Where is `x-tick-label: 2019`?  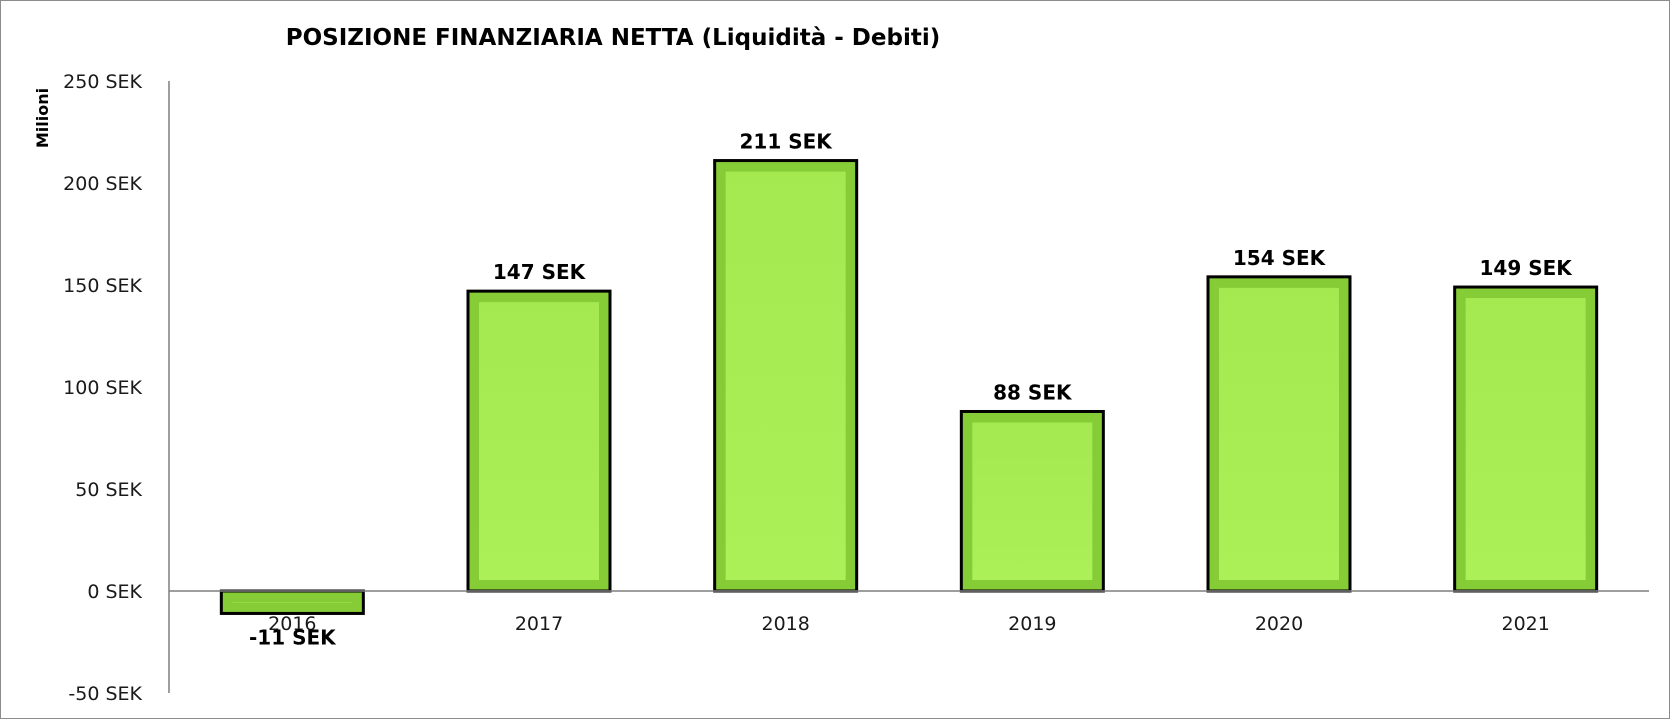
x-tick-label: 2019 is located at coordinates (1032, 624).